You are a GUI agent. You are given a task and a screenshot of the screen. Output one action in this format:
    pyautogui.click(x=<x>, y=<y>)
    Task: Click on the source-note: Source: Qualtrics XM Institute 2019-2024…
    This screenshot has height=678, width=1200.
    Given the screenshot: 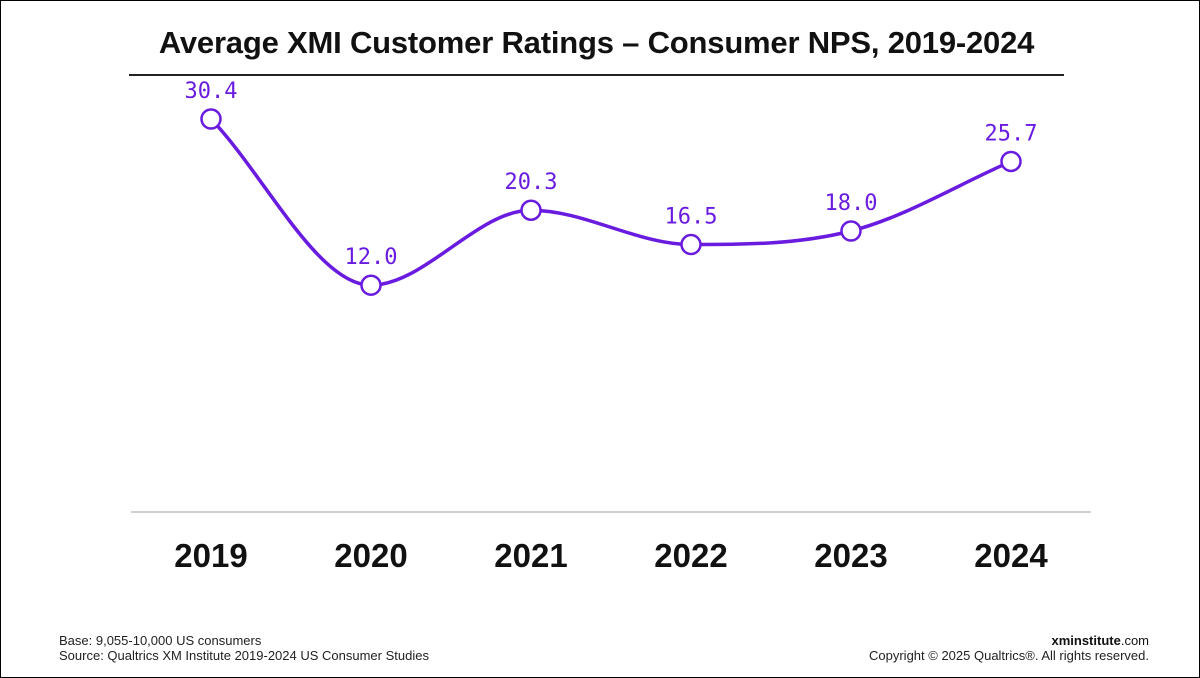 What is the action you would take?
    pyautogui.click(x=244, y=655)
    